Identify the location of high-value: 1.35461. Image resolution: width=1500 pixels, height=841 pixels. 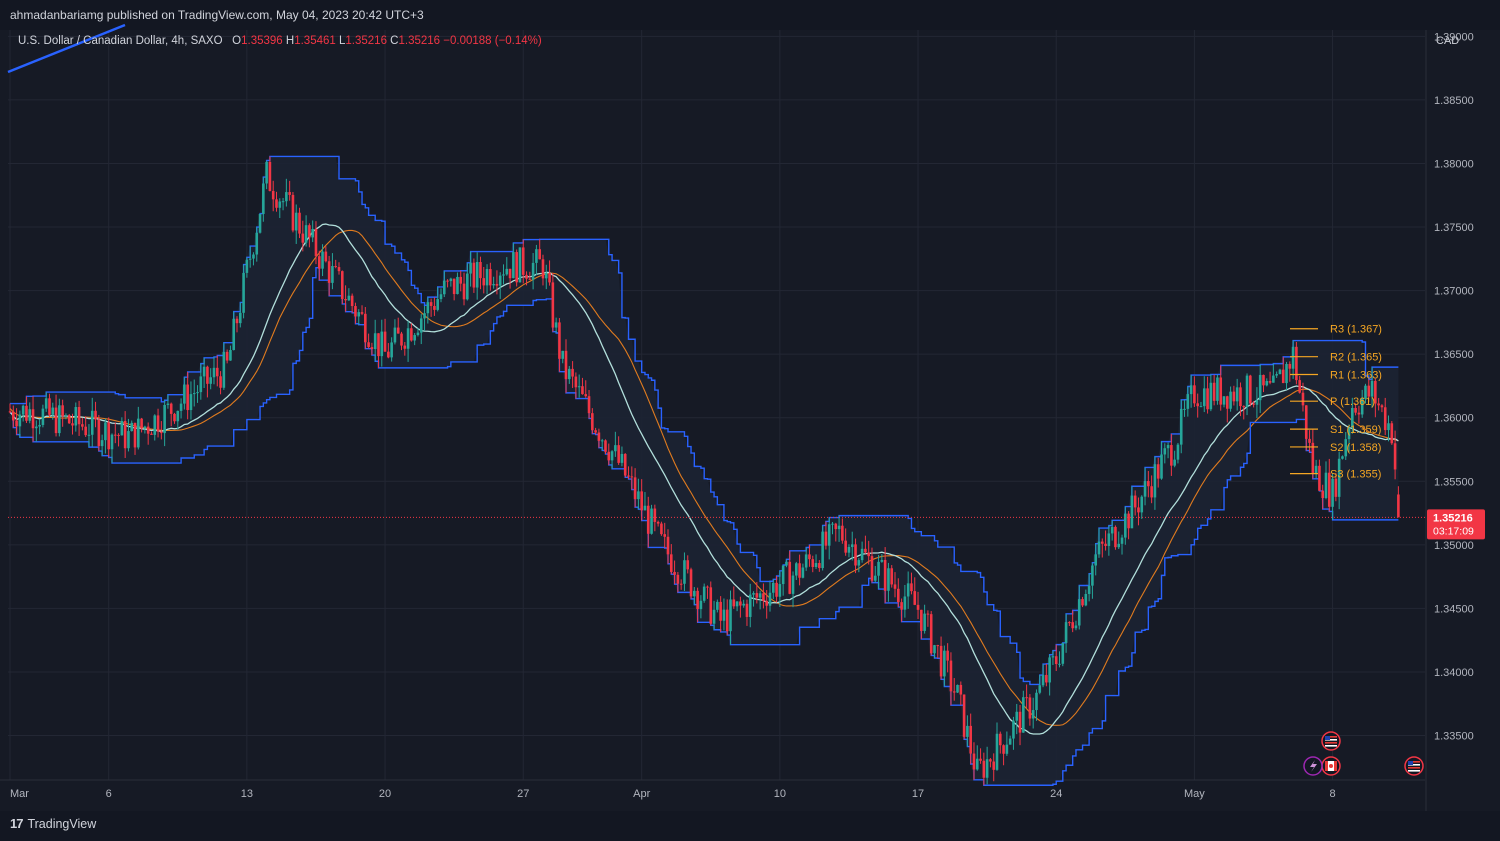
(315, 41).